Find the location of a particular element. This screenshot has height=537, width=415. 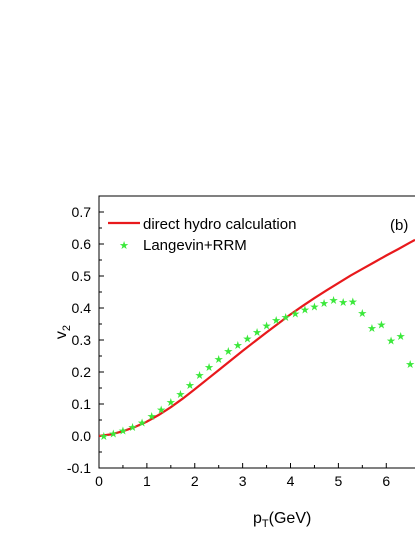

x-tick-label: 6 is located at coordinates (386, 481).